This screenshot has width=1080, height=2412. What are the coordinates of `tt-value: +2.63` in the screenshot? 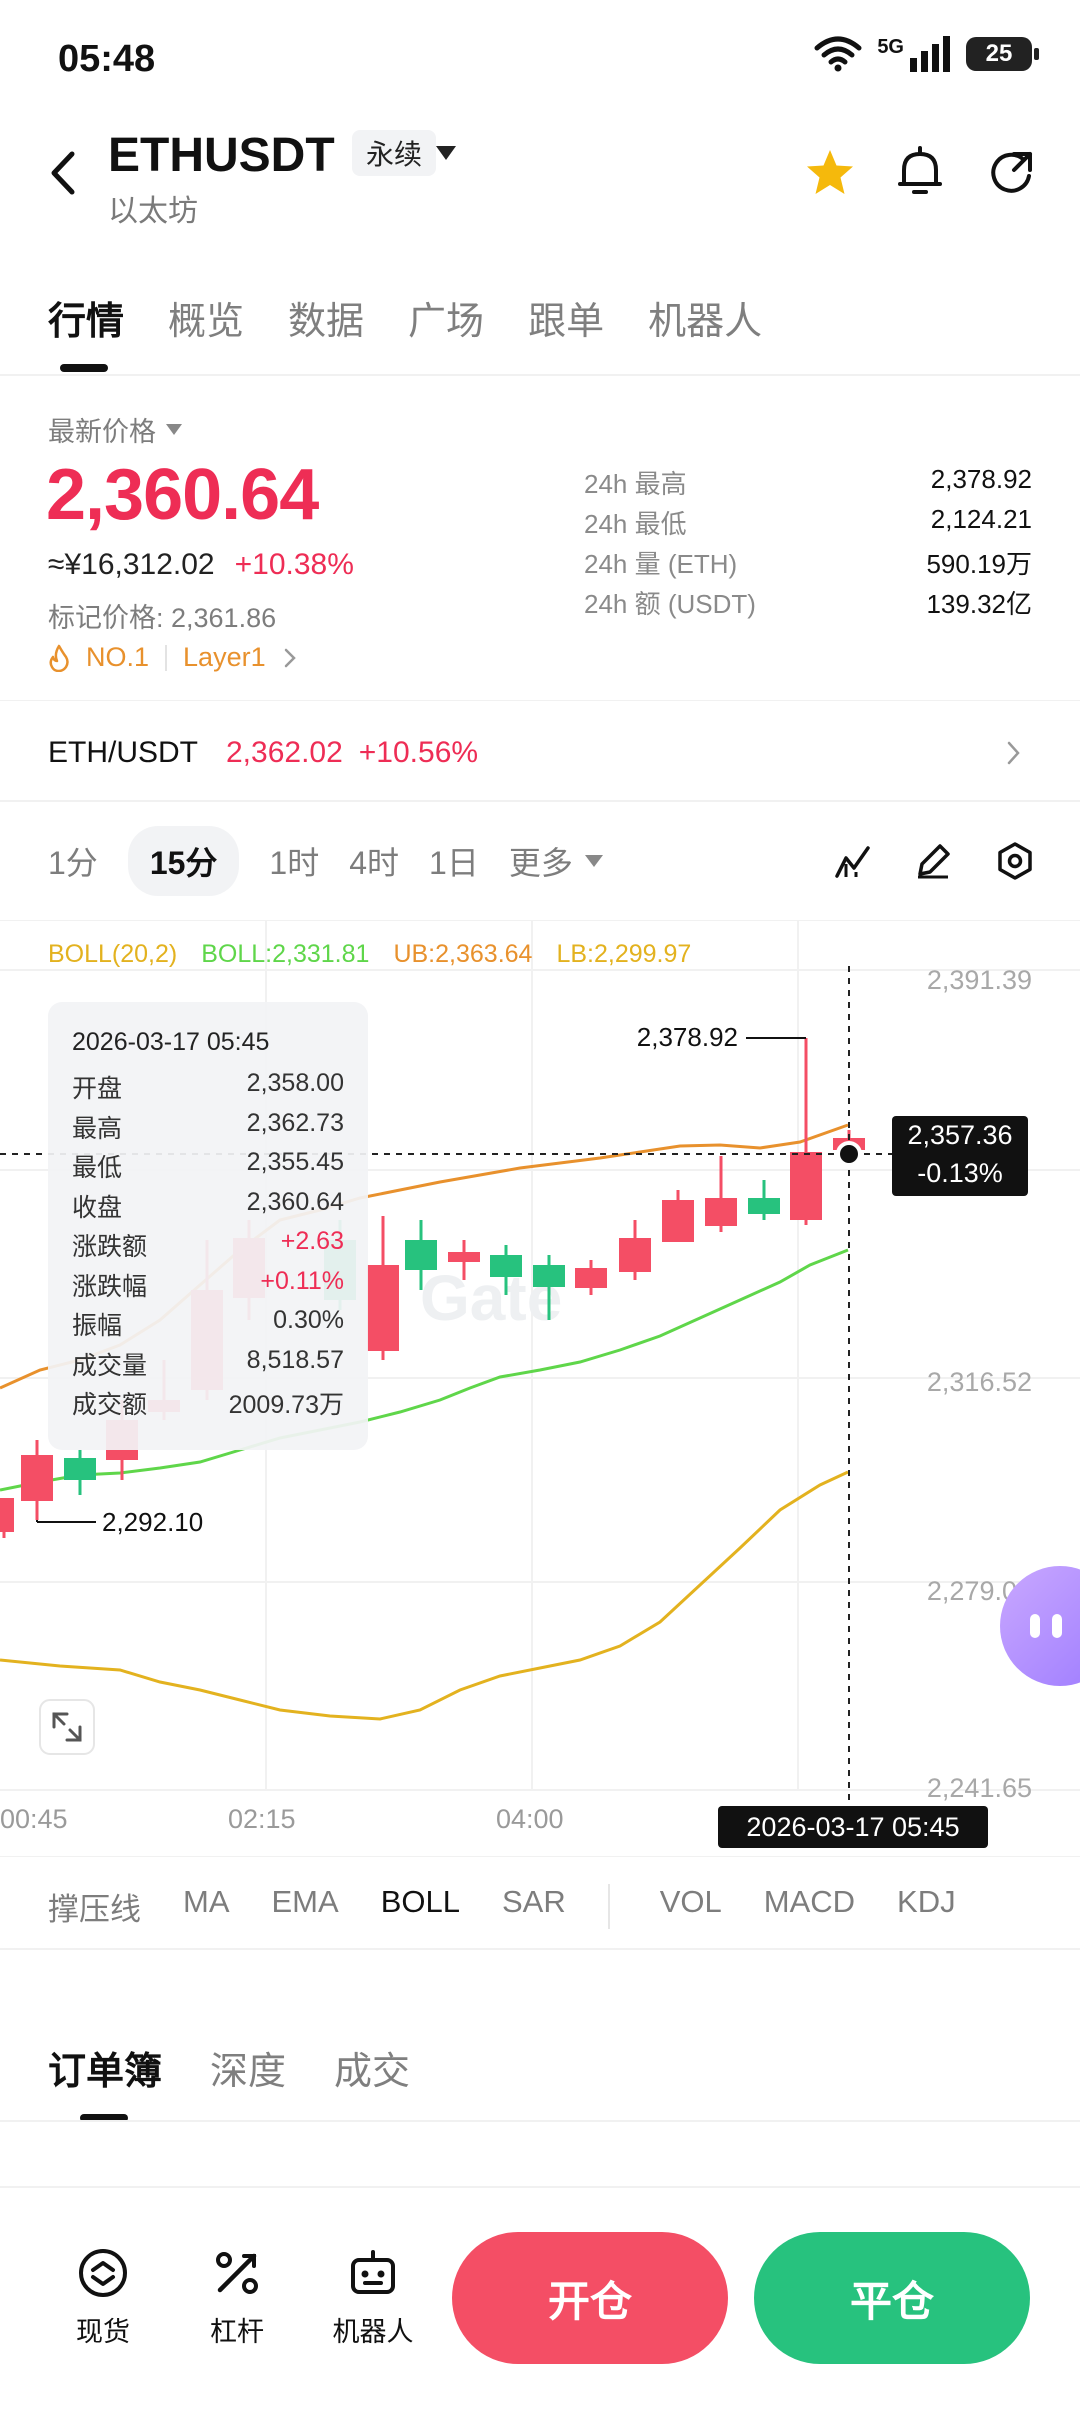 It's located at (312, 1241).